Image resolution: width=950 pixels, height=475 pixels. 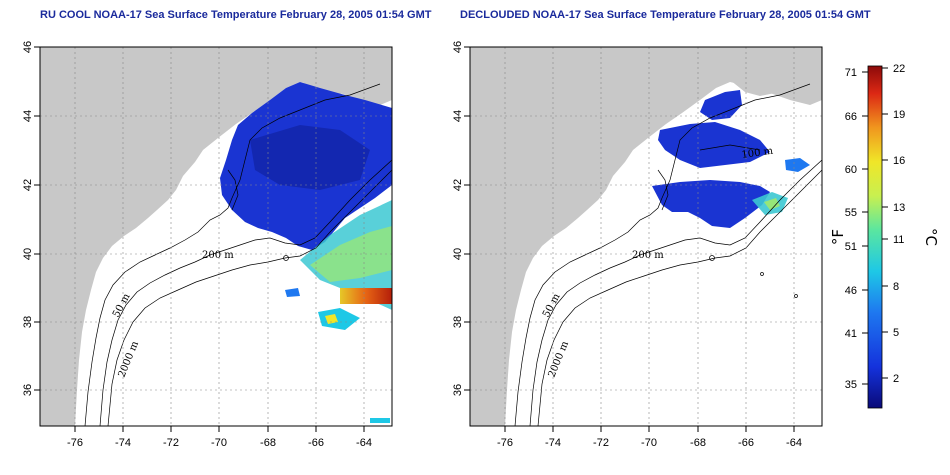 I want to click on left-xtick: -74, so click(x=123, y=443).